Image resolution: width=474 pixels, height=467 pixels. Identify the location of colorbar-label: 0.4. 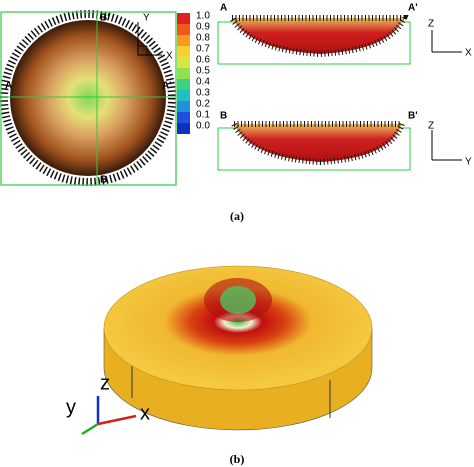
(203, 82).